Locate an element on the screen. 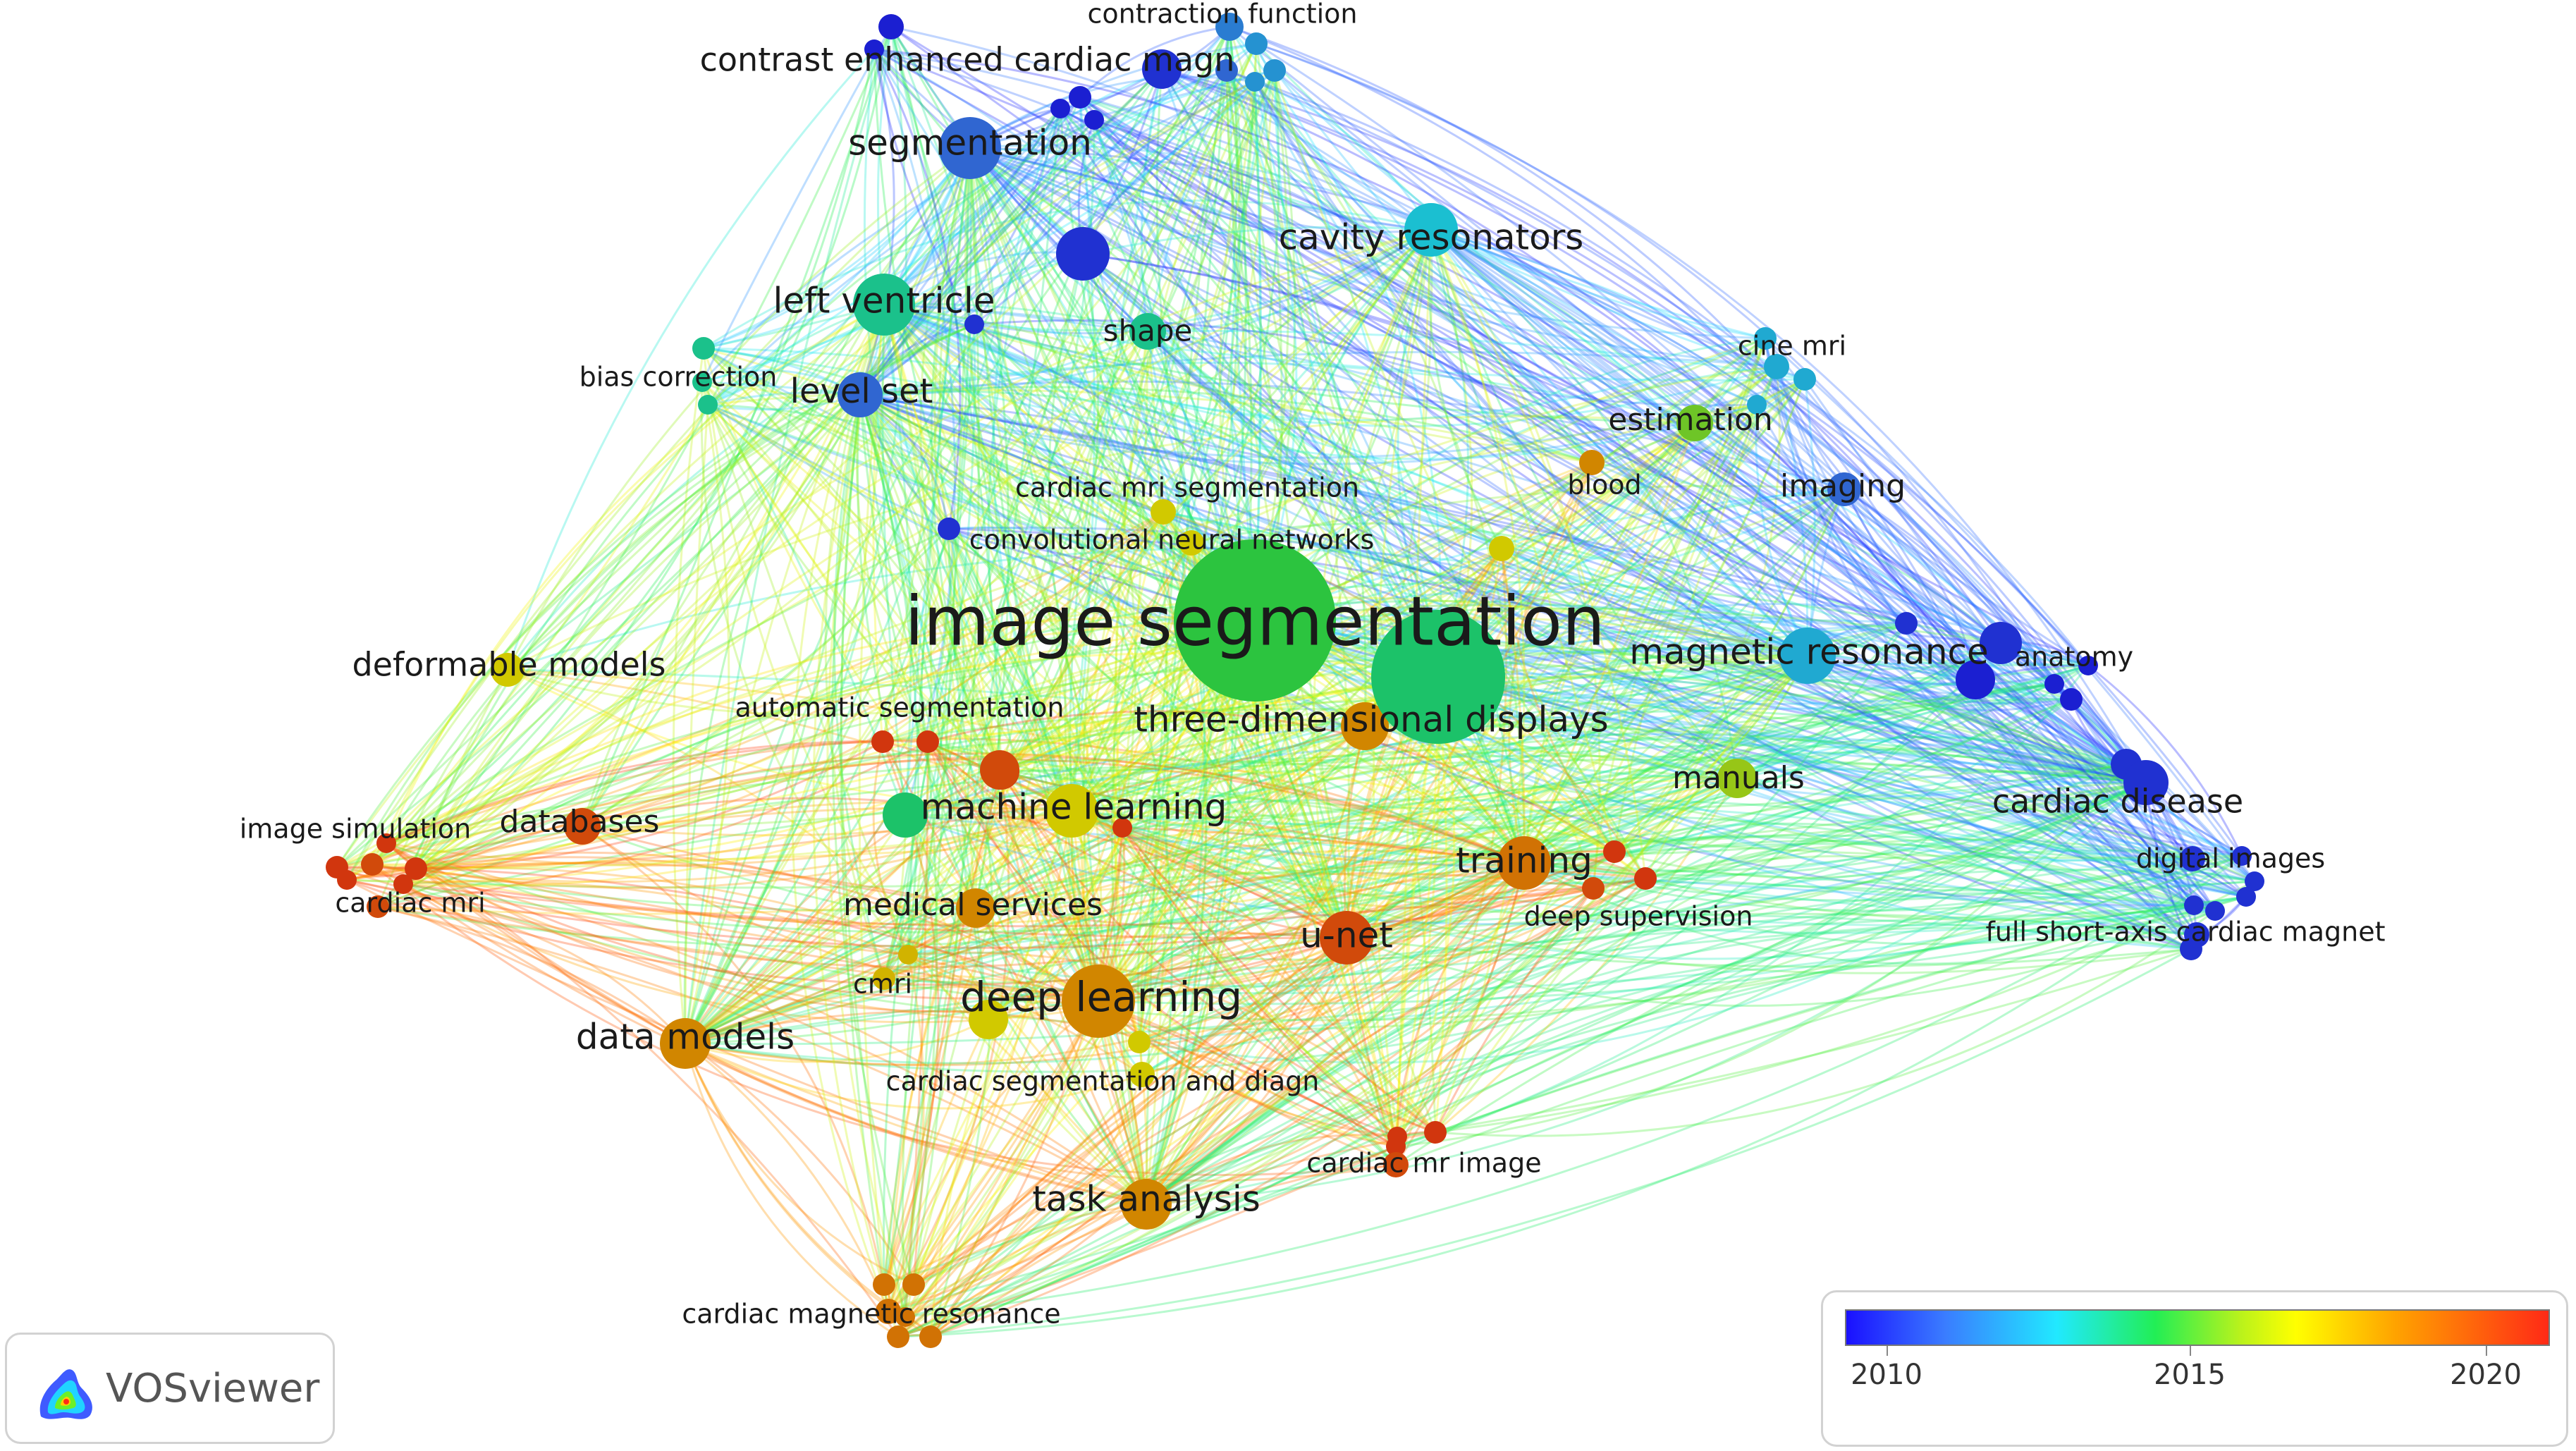  label-u-net: u-net is located at coordinates (1346, 936).